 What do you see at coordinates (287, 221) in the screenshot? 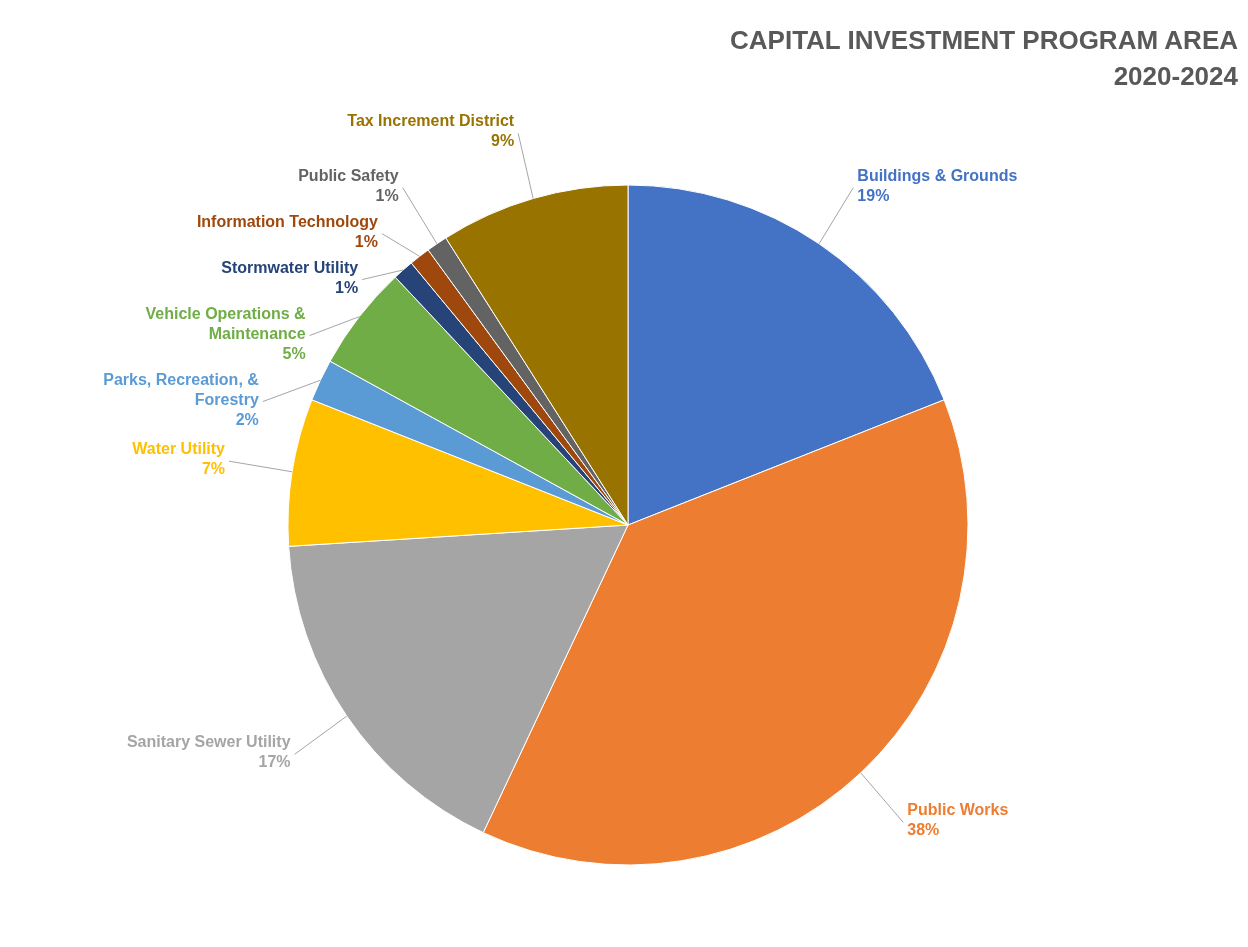
I see `slice-label: Information Technology` at bounding box center [287, 221].